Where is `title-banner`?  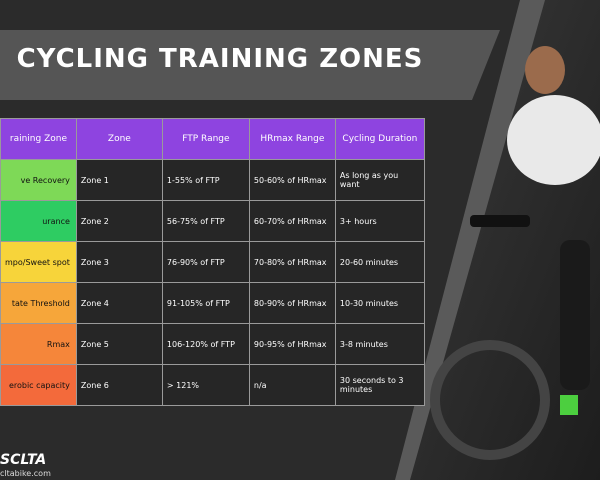 title-banner is located at coordinates (250, 65).